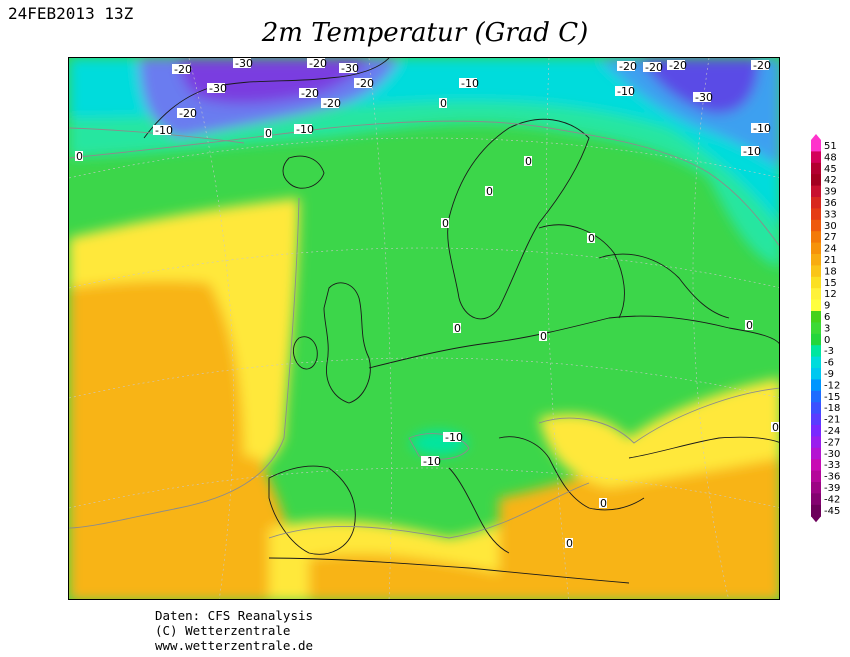 This screenshot has height=657, width=850. I want to click on legend-arrow-bottom, so click(816, 519).